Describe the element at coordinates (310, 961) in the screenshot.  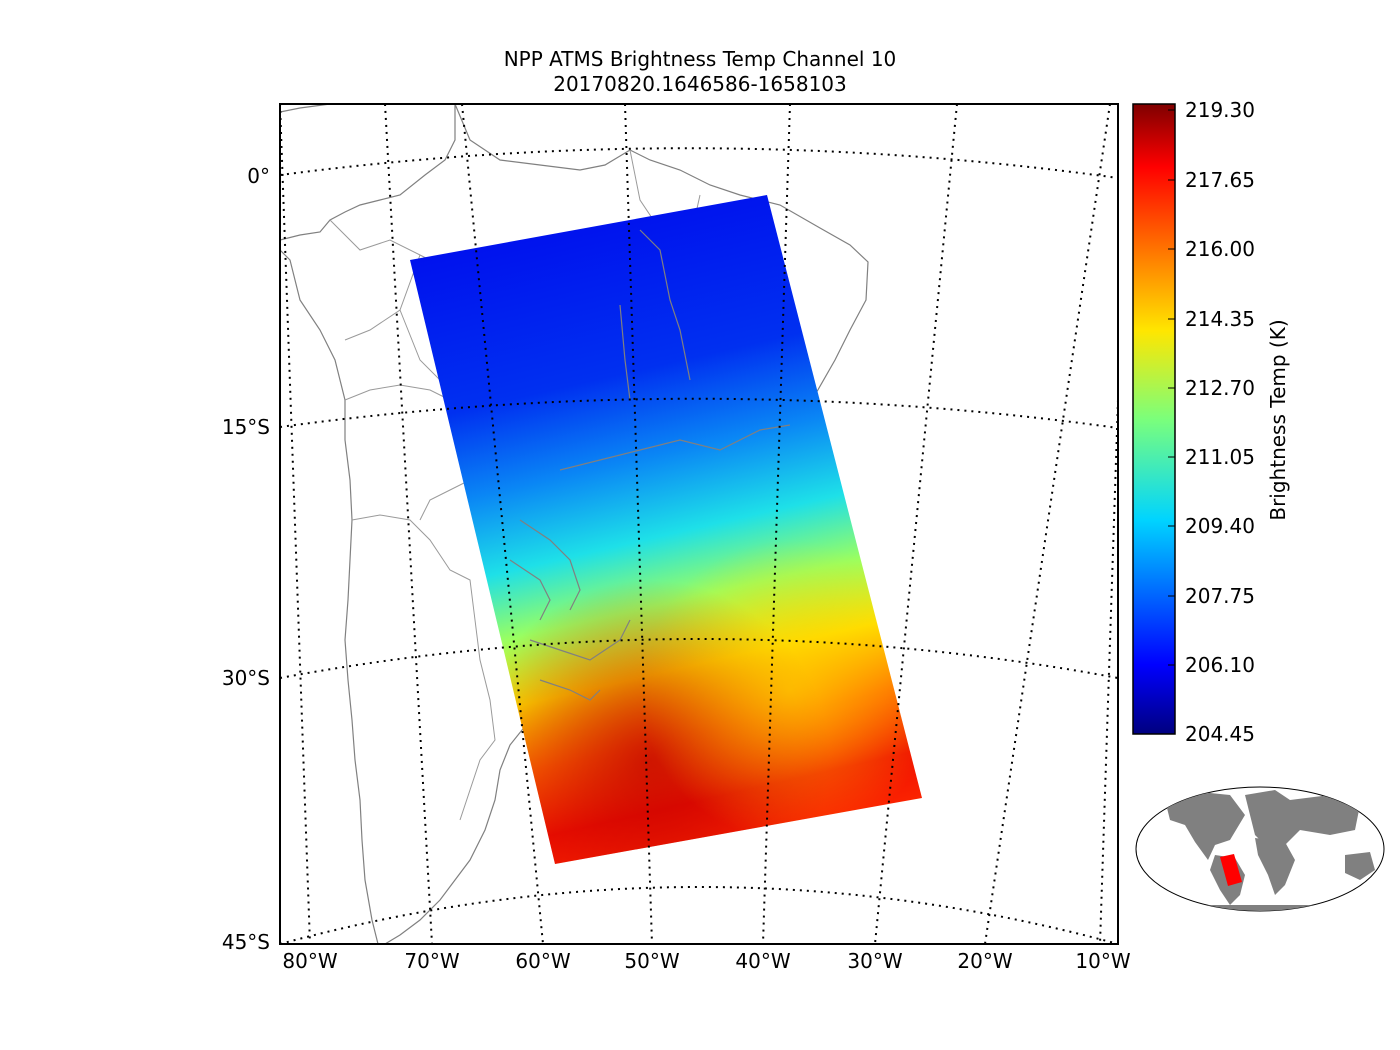
I see `lon-label-80w: 80°W` at that location.